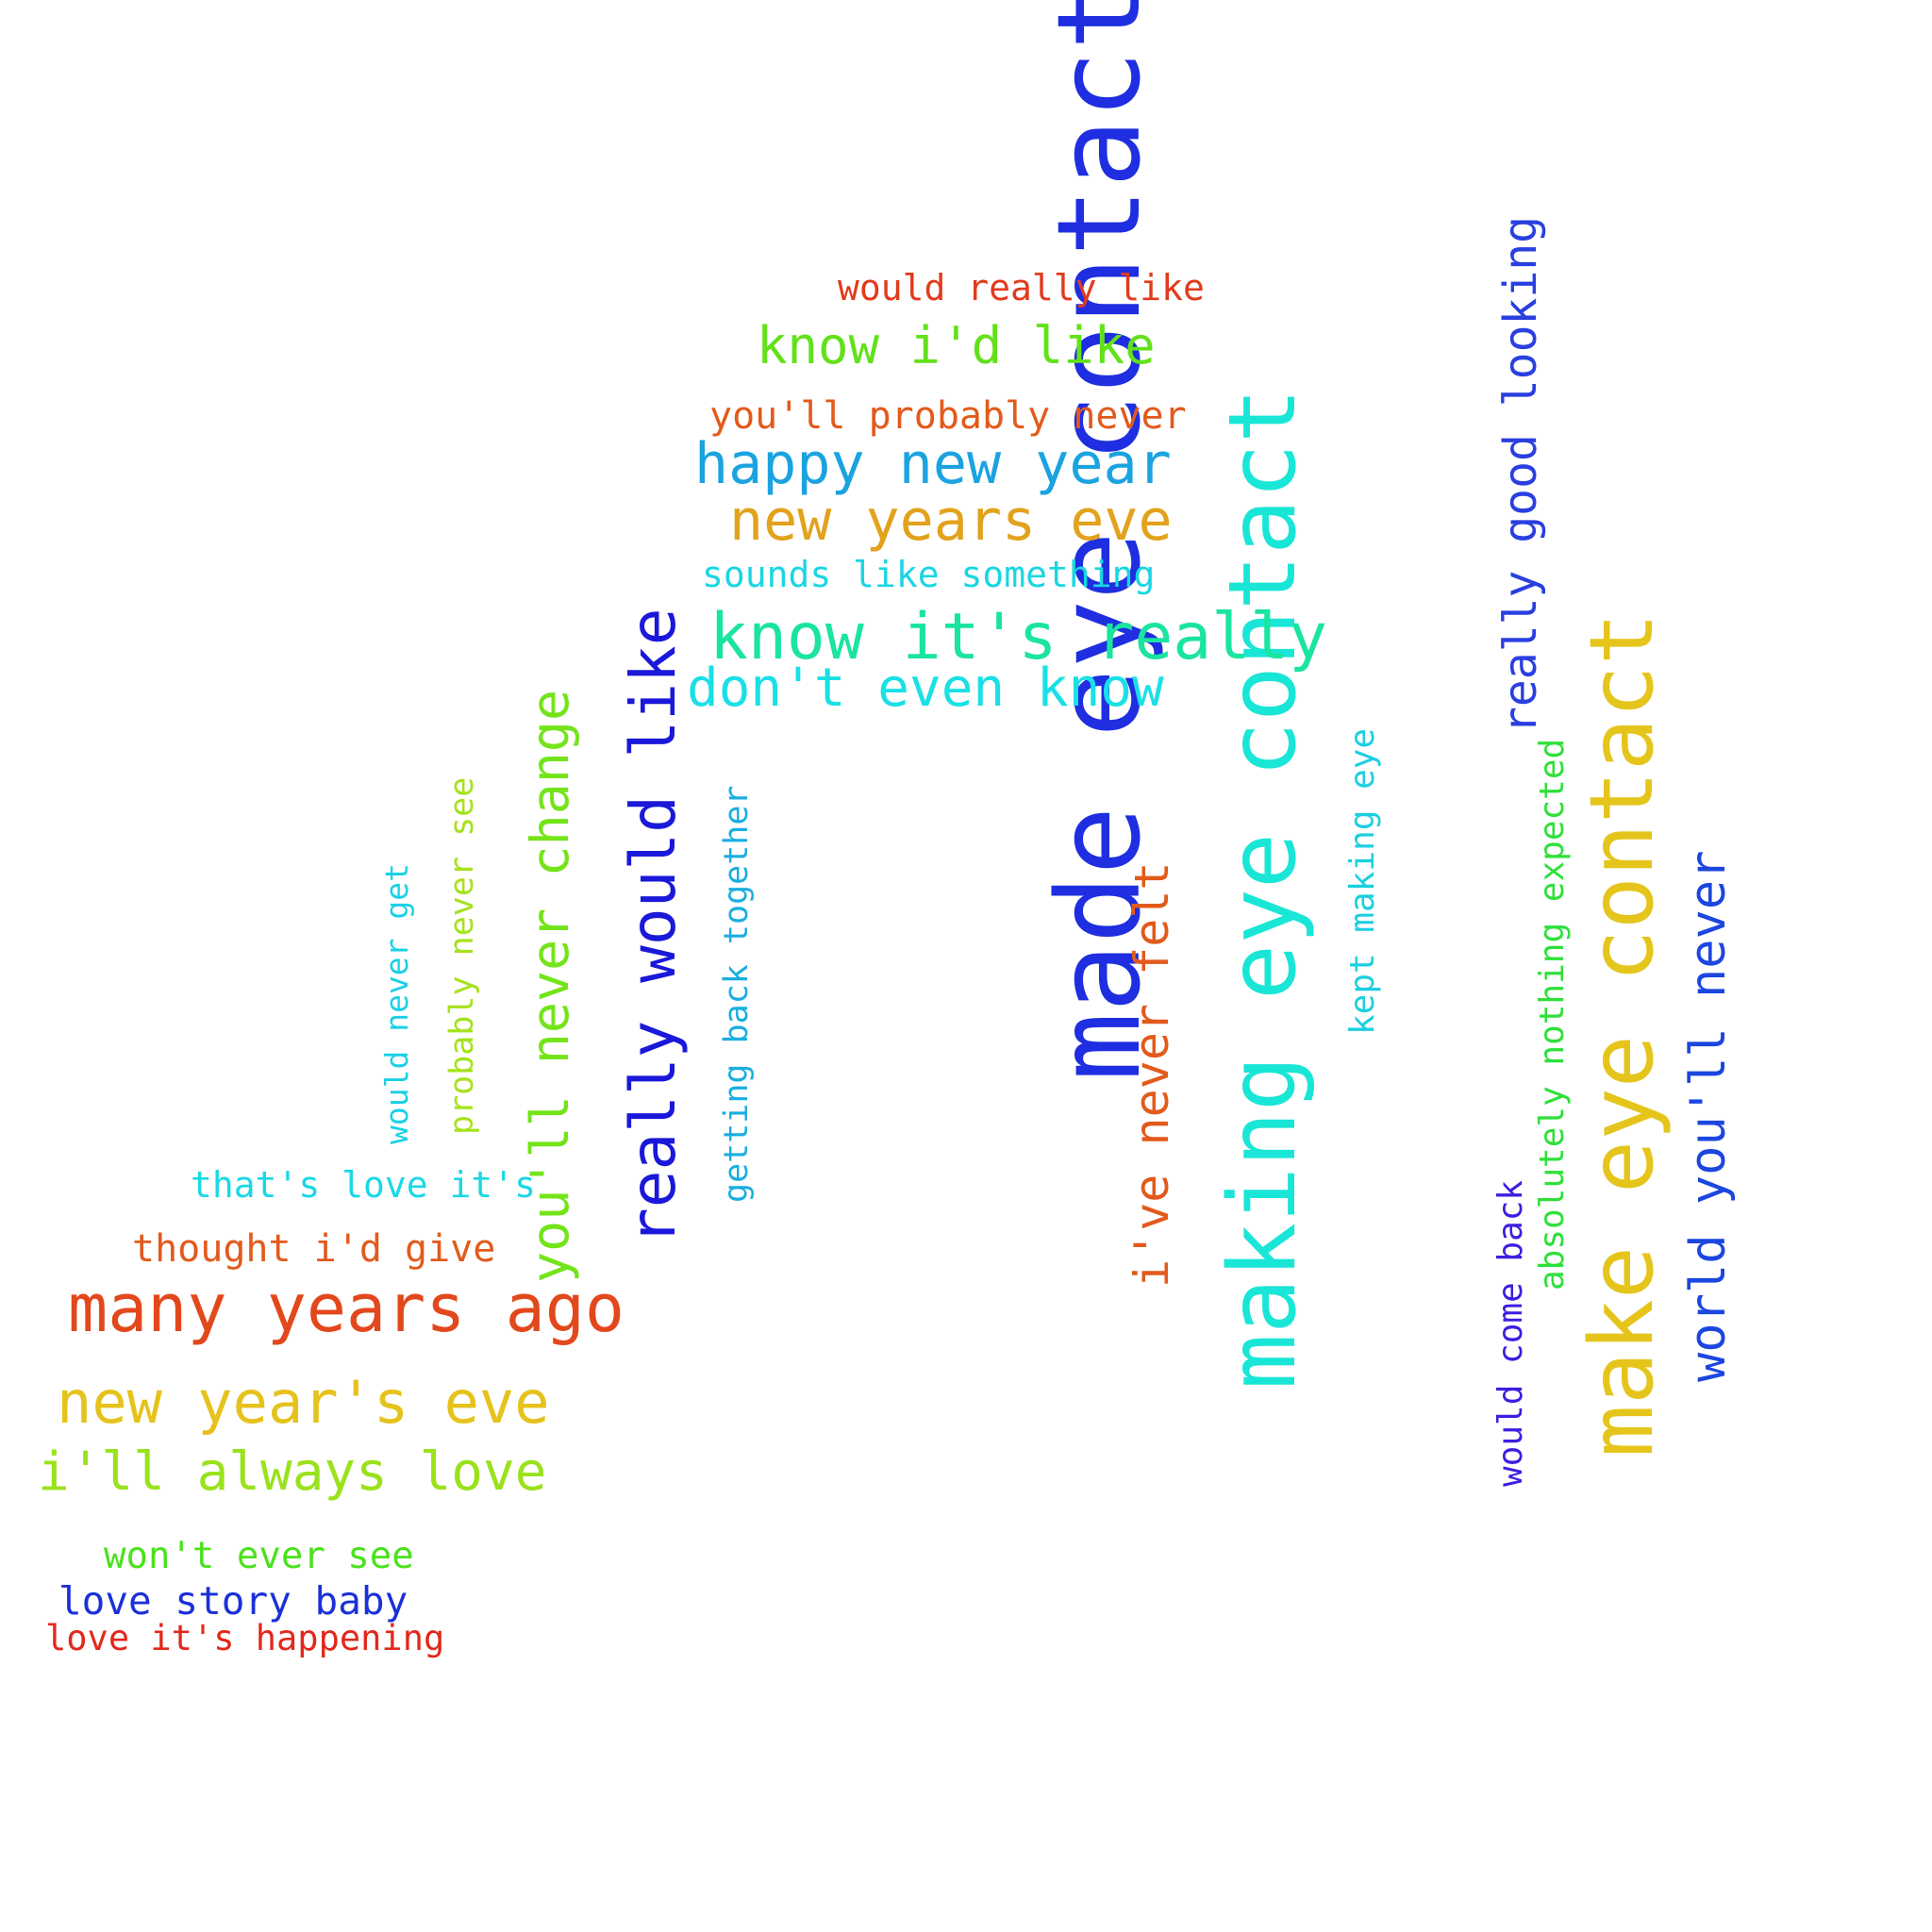  What do you see at coordinates (1152, 1074) in the screenshot?
I see `word-ive-never-felt: i've never felt` at bounding box center [1152, 1074].